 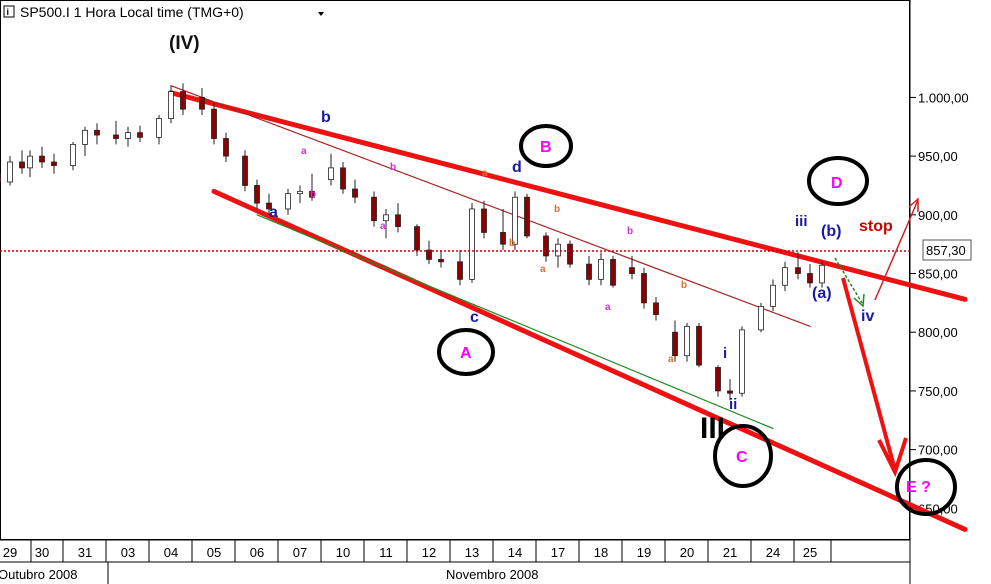 What do you see at coordinates (913, 204) in the screenshot?
I see `stop-arrowhead` at bounding box center [913, 204].